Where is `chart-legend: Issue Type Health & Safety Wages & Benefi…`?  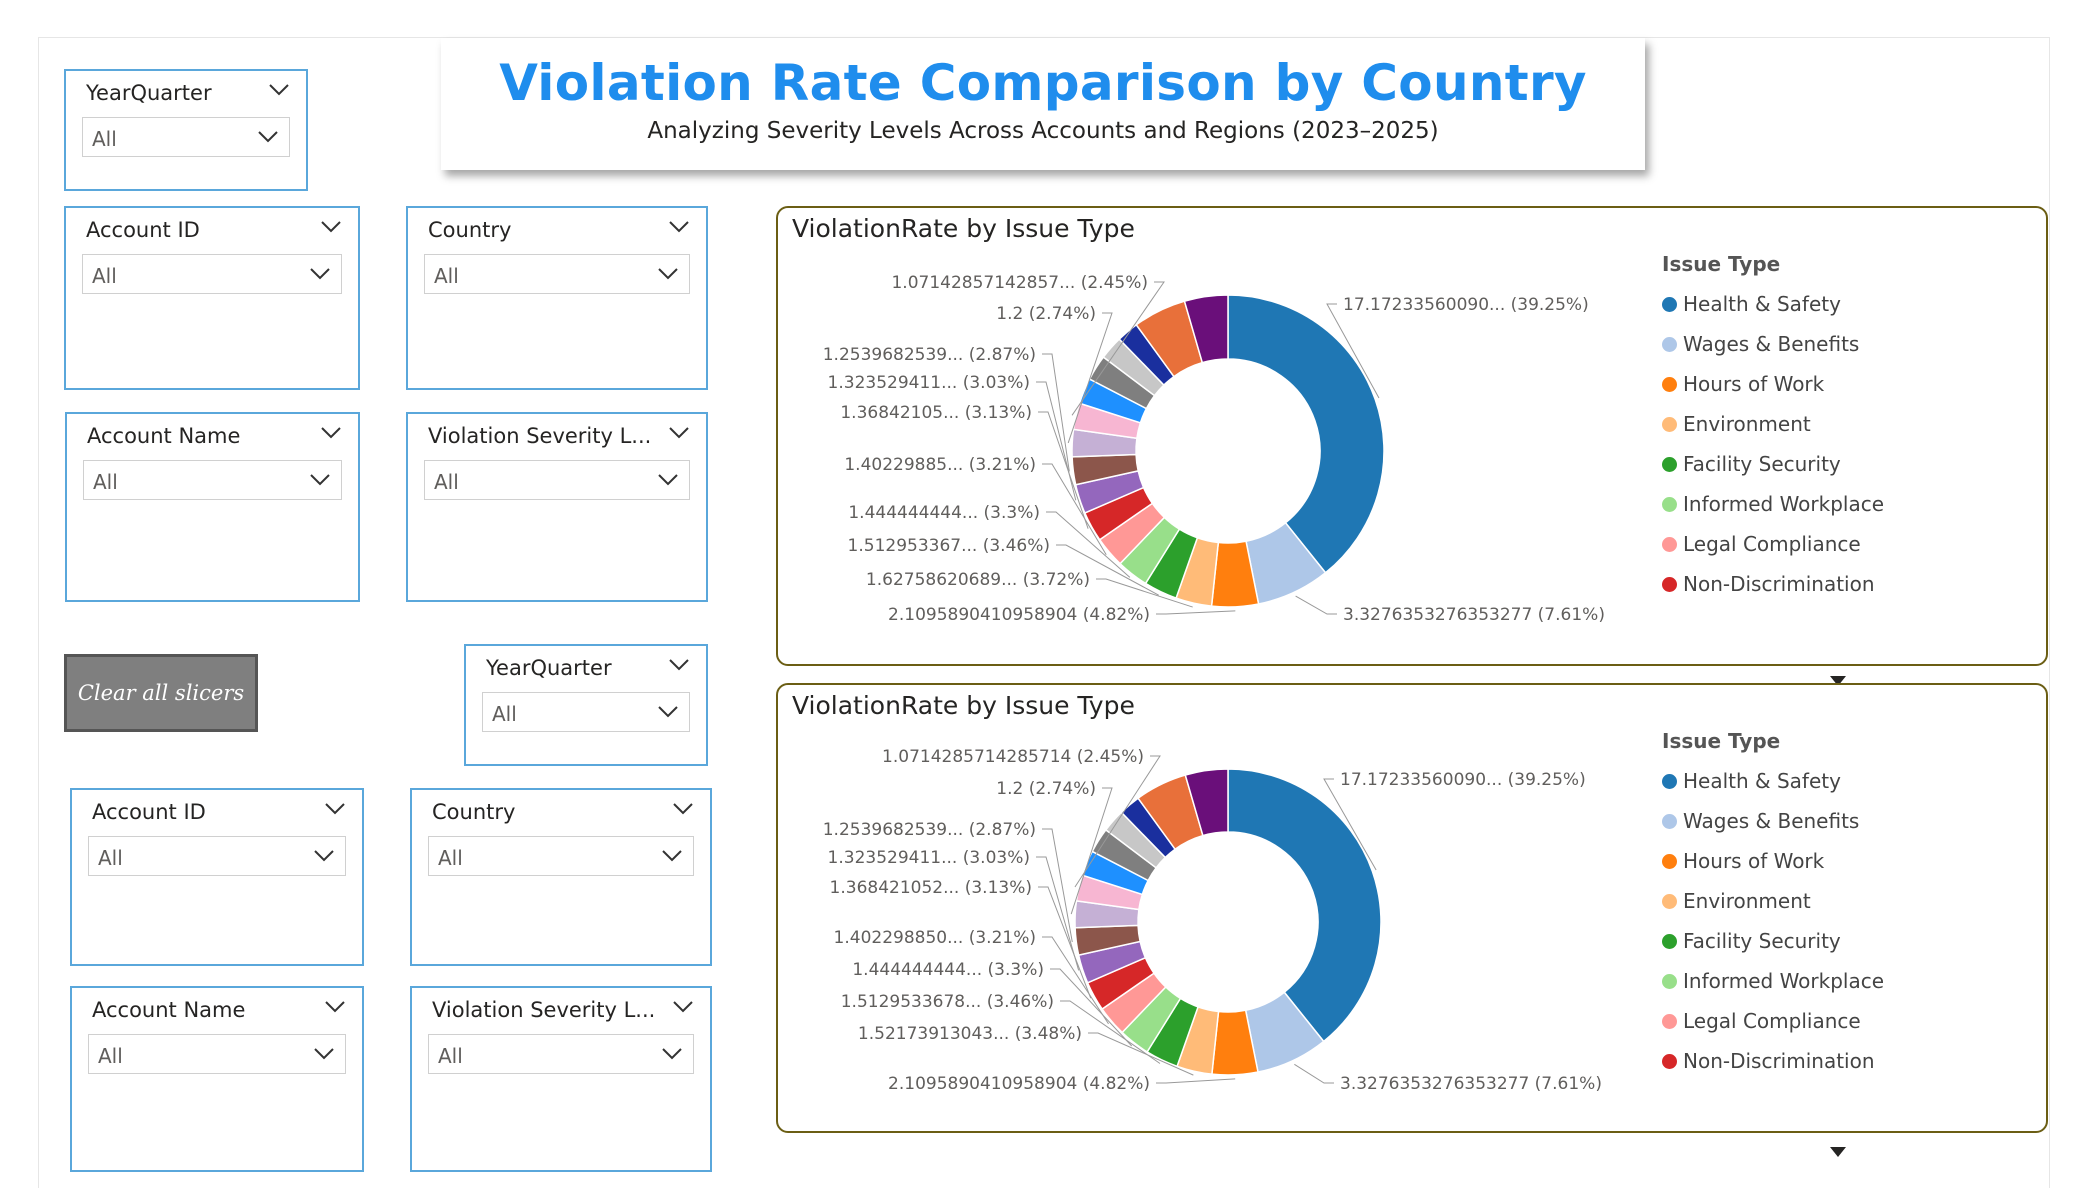
chart-legend: Issue Type Health & Safety Wages & Benefi… is located at coordinates (1812, 943).